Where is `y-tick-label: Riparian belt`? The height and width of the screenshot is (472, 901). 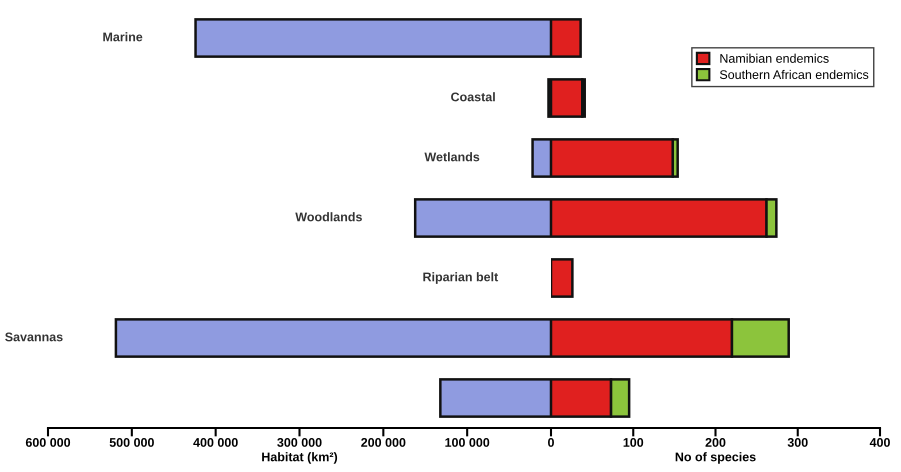 y-tick-label: Riparian belt is located at coordinates (460, 278).